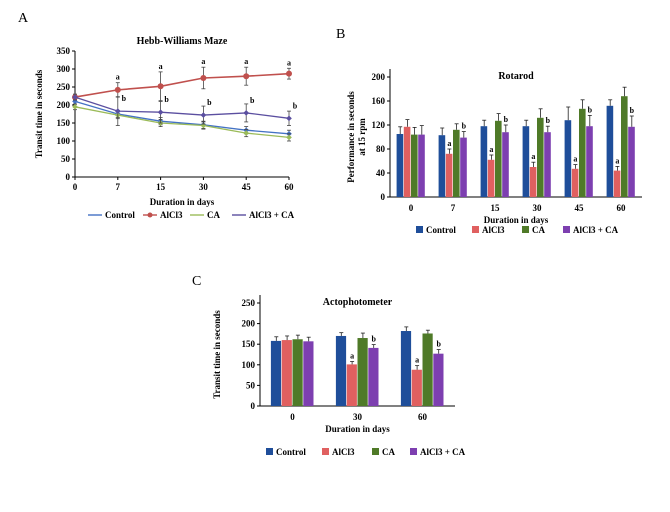  Describe the element at coordinates (453, 208) in the screenshot. I see `x-tick-label: 7` at that location.